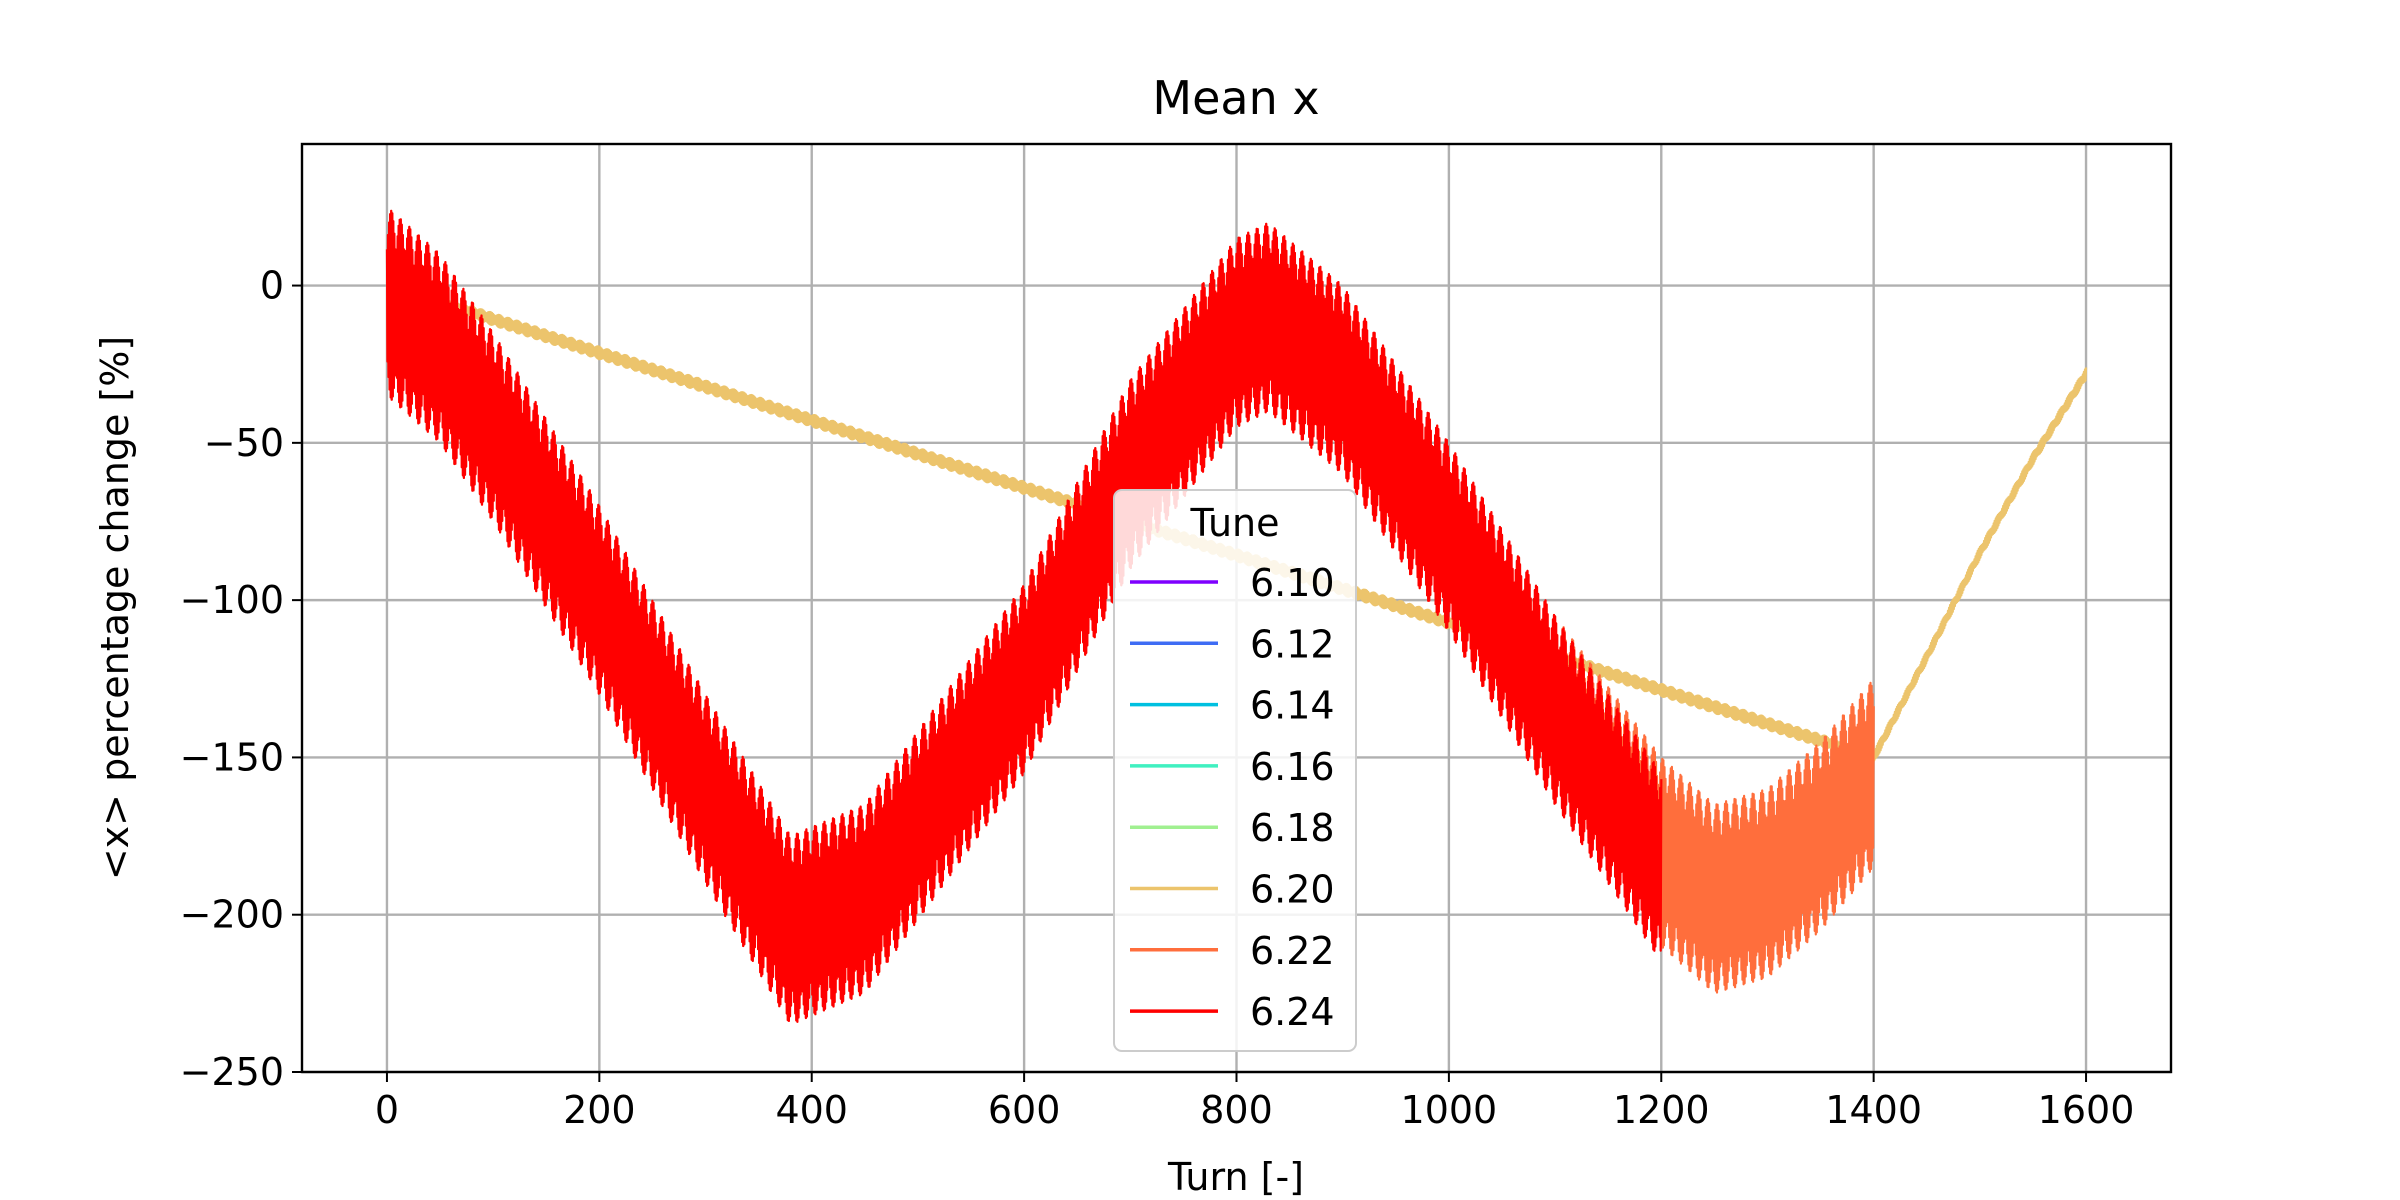  I want to click on x-tick-label: 400, so click(811, 1110).